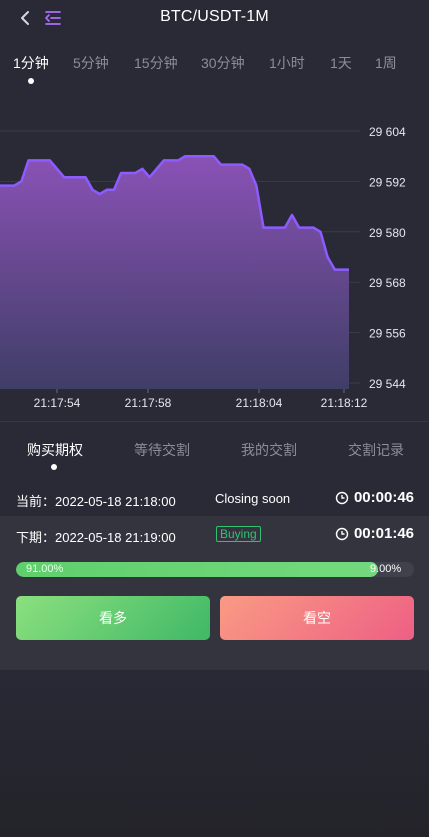  What do you see at coordinates (386, 63) in the screenshot?
I see `tab-1week: 1周` at bounding box center [386, 63].